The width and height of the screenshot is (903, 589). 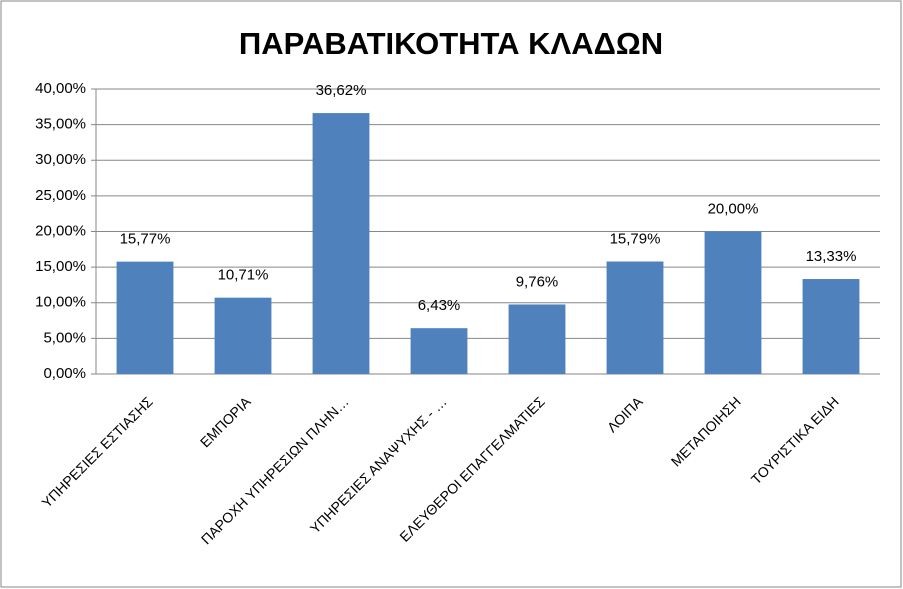 What do you see at coordinates (451, 43) in the screenshot?
I see `chart-title: ΠΑΡΑΒΑΤΙΚΟΤΗΤΑ ΚΛΑΔΩΝ` at bounding box center [451, 43].